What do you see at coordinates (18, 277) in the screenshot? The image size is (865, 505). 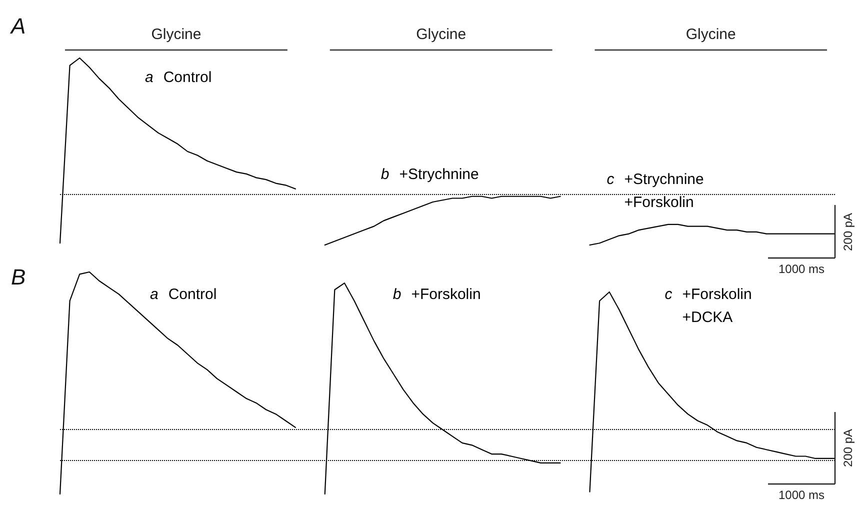 I see `chart-title: B` at bounding box center [18, 277].